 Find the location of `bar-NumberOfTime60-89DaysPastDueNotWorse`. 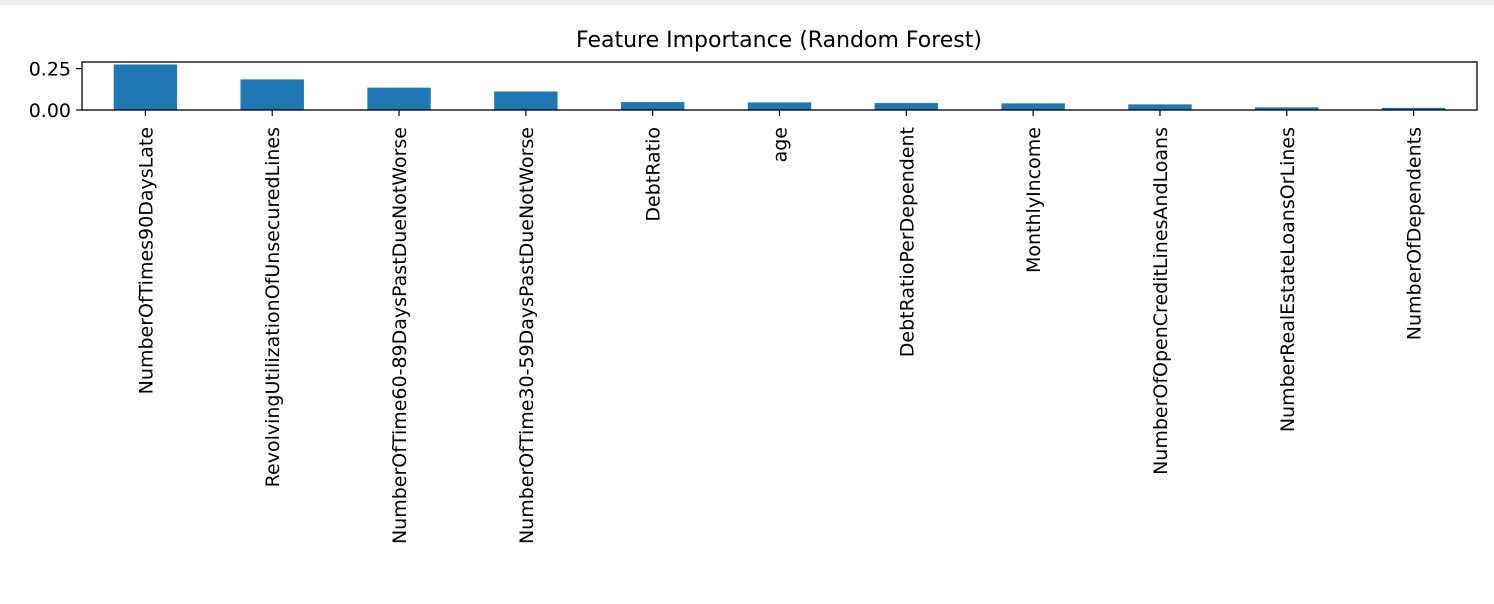

bar-NumberOfTime60-89DaysPastDueNotWorse is located at coordinates (399, 98).